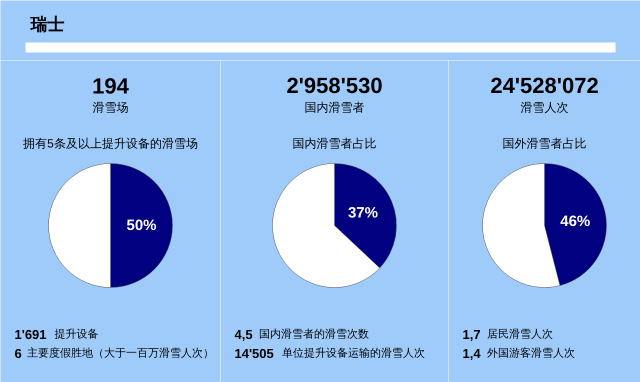 The image size is (640, 382). I want to click on text: 国外滑雪者占比, so click(544, 143).